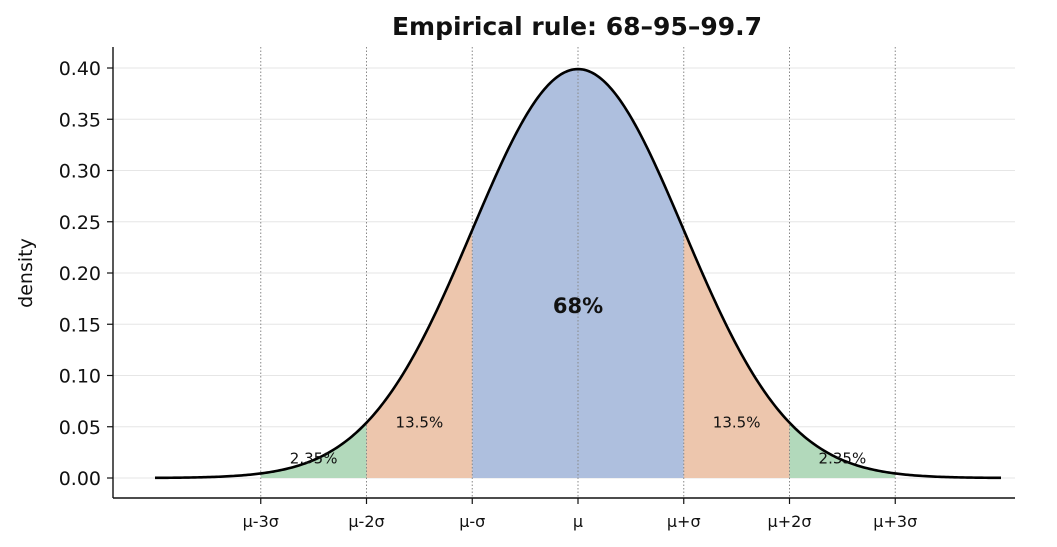 Image resolution: width=1057 pixels, height=547 pixels. What do you see at coordinates (737, 423) in the screenshot?
I see `band-label-2: 13.5%` at bounding box center [737, 423].